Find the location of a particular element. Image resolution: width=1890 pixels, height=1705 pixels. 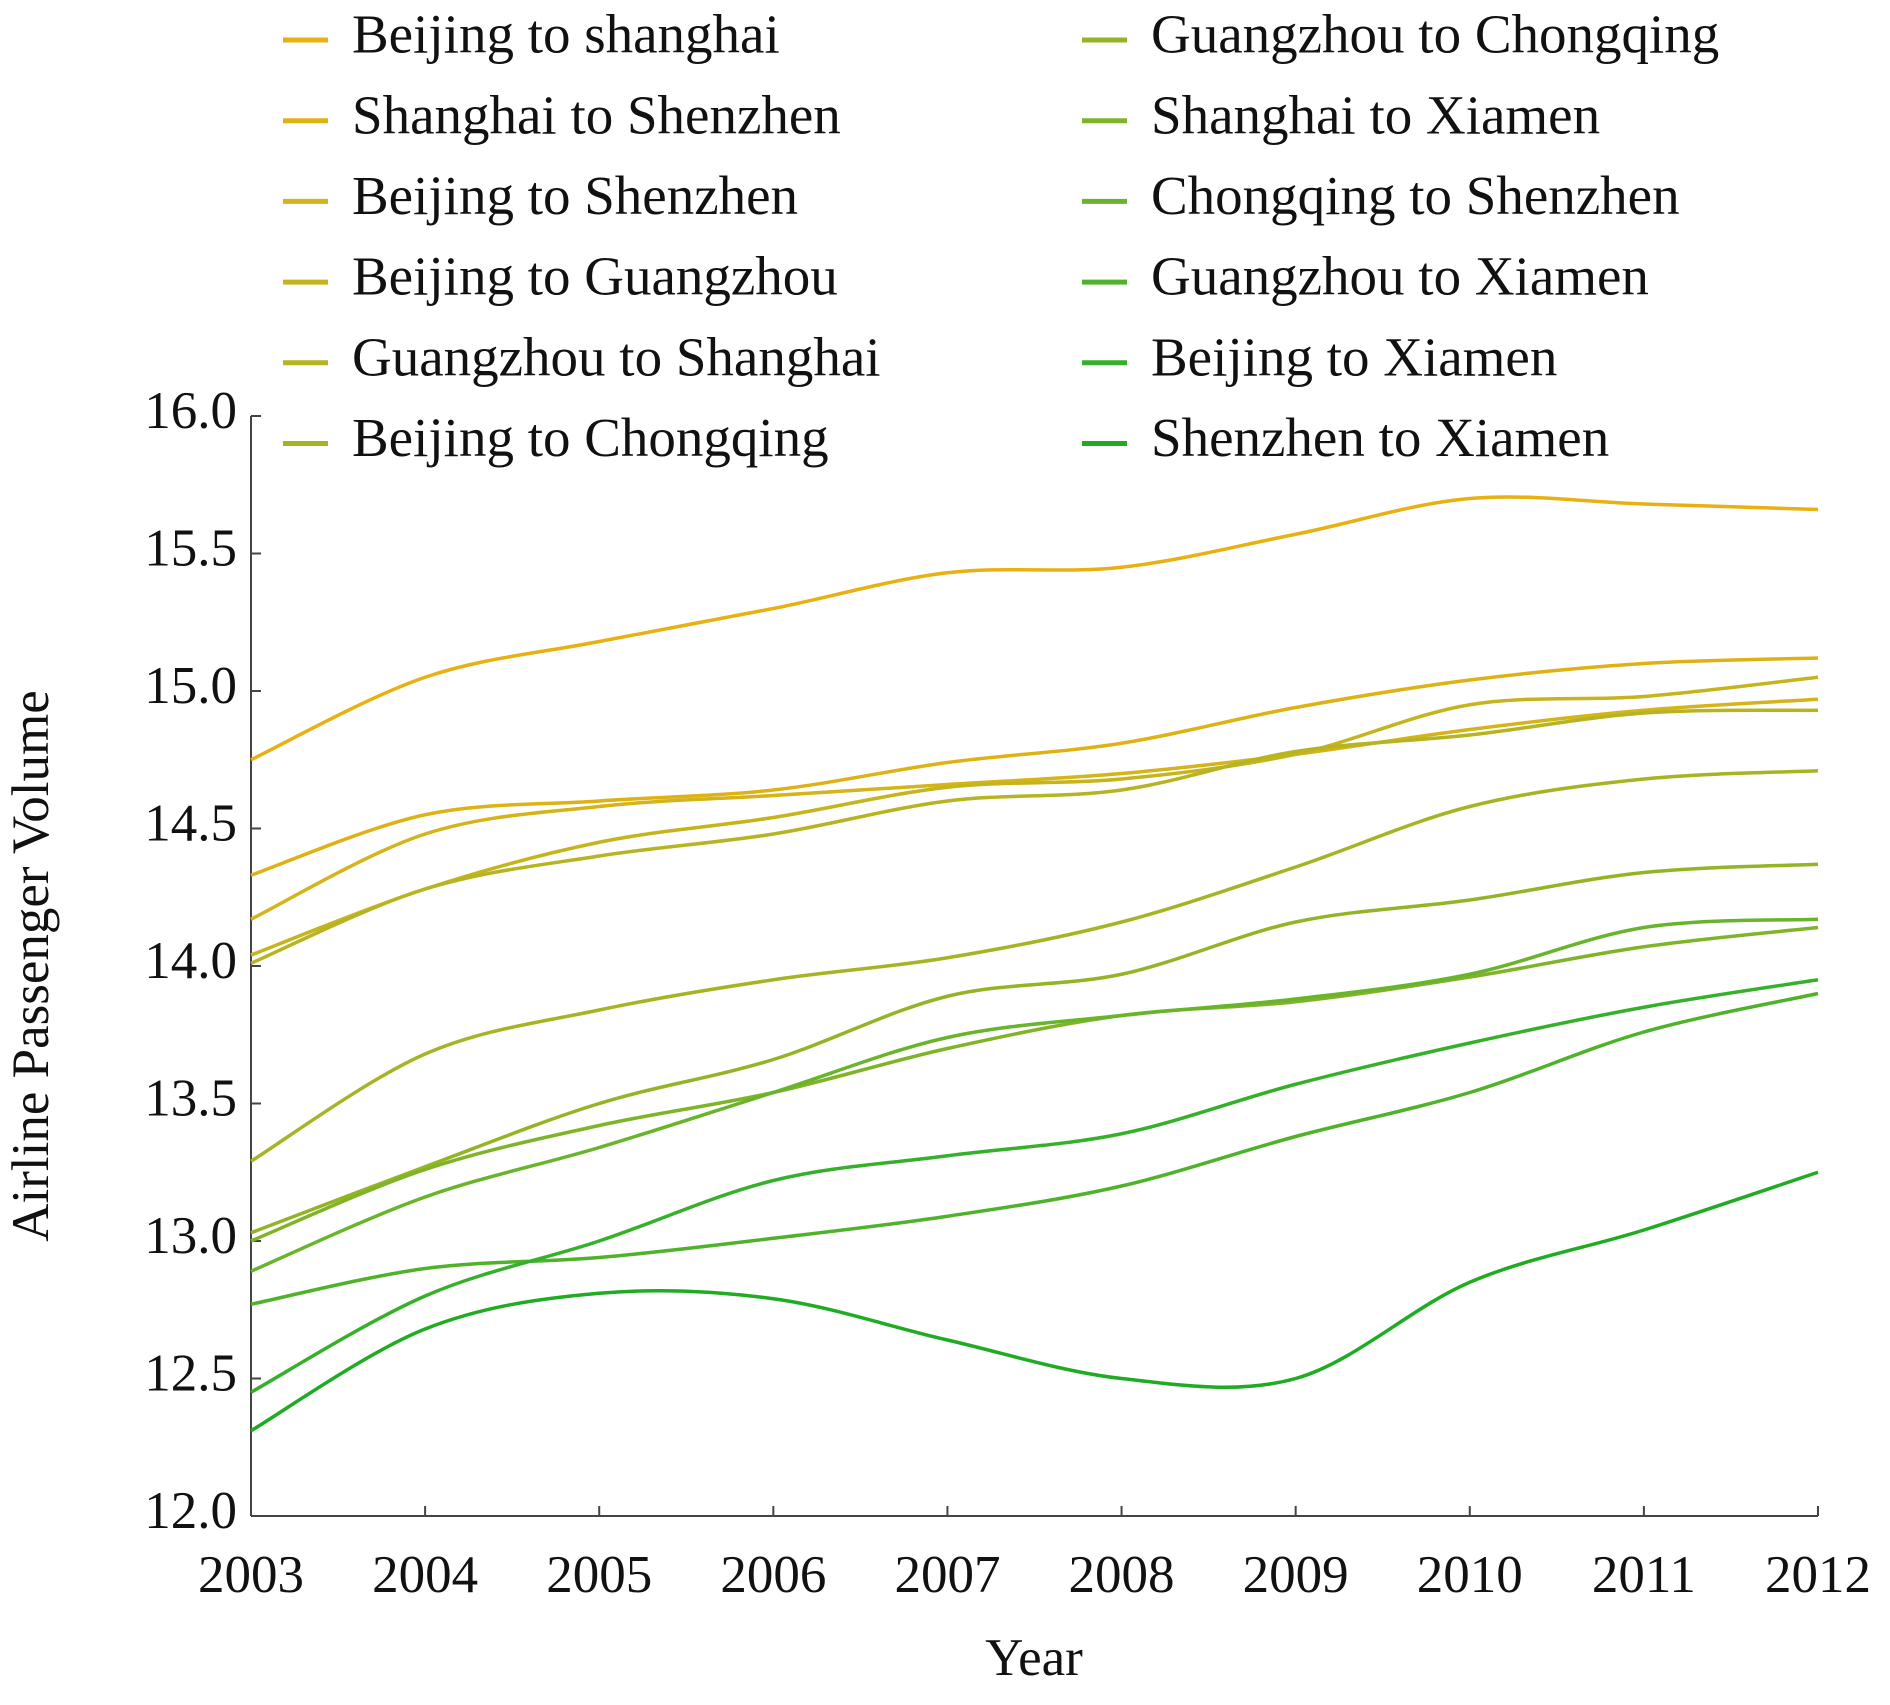

y-tick-label: 12.0 is located at coordinates (190, 1511).